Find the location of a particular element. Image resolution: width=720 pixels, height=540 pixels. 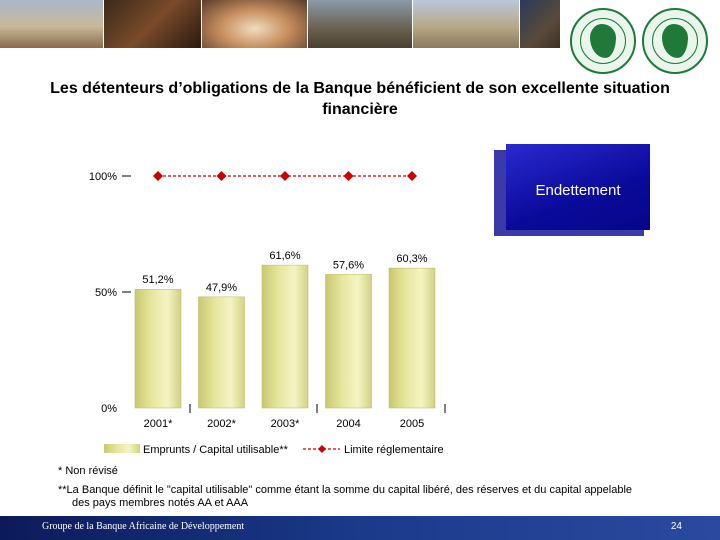

data-label: 47,9% is located at coordinates (221, 288).